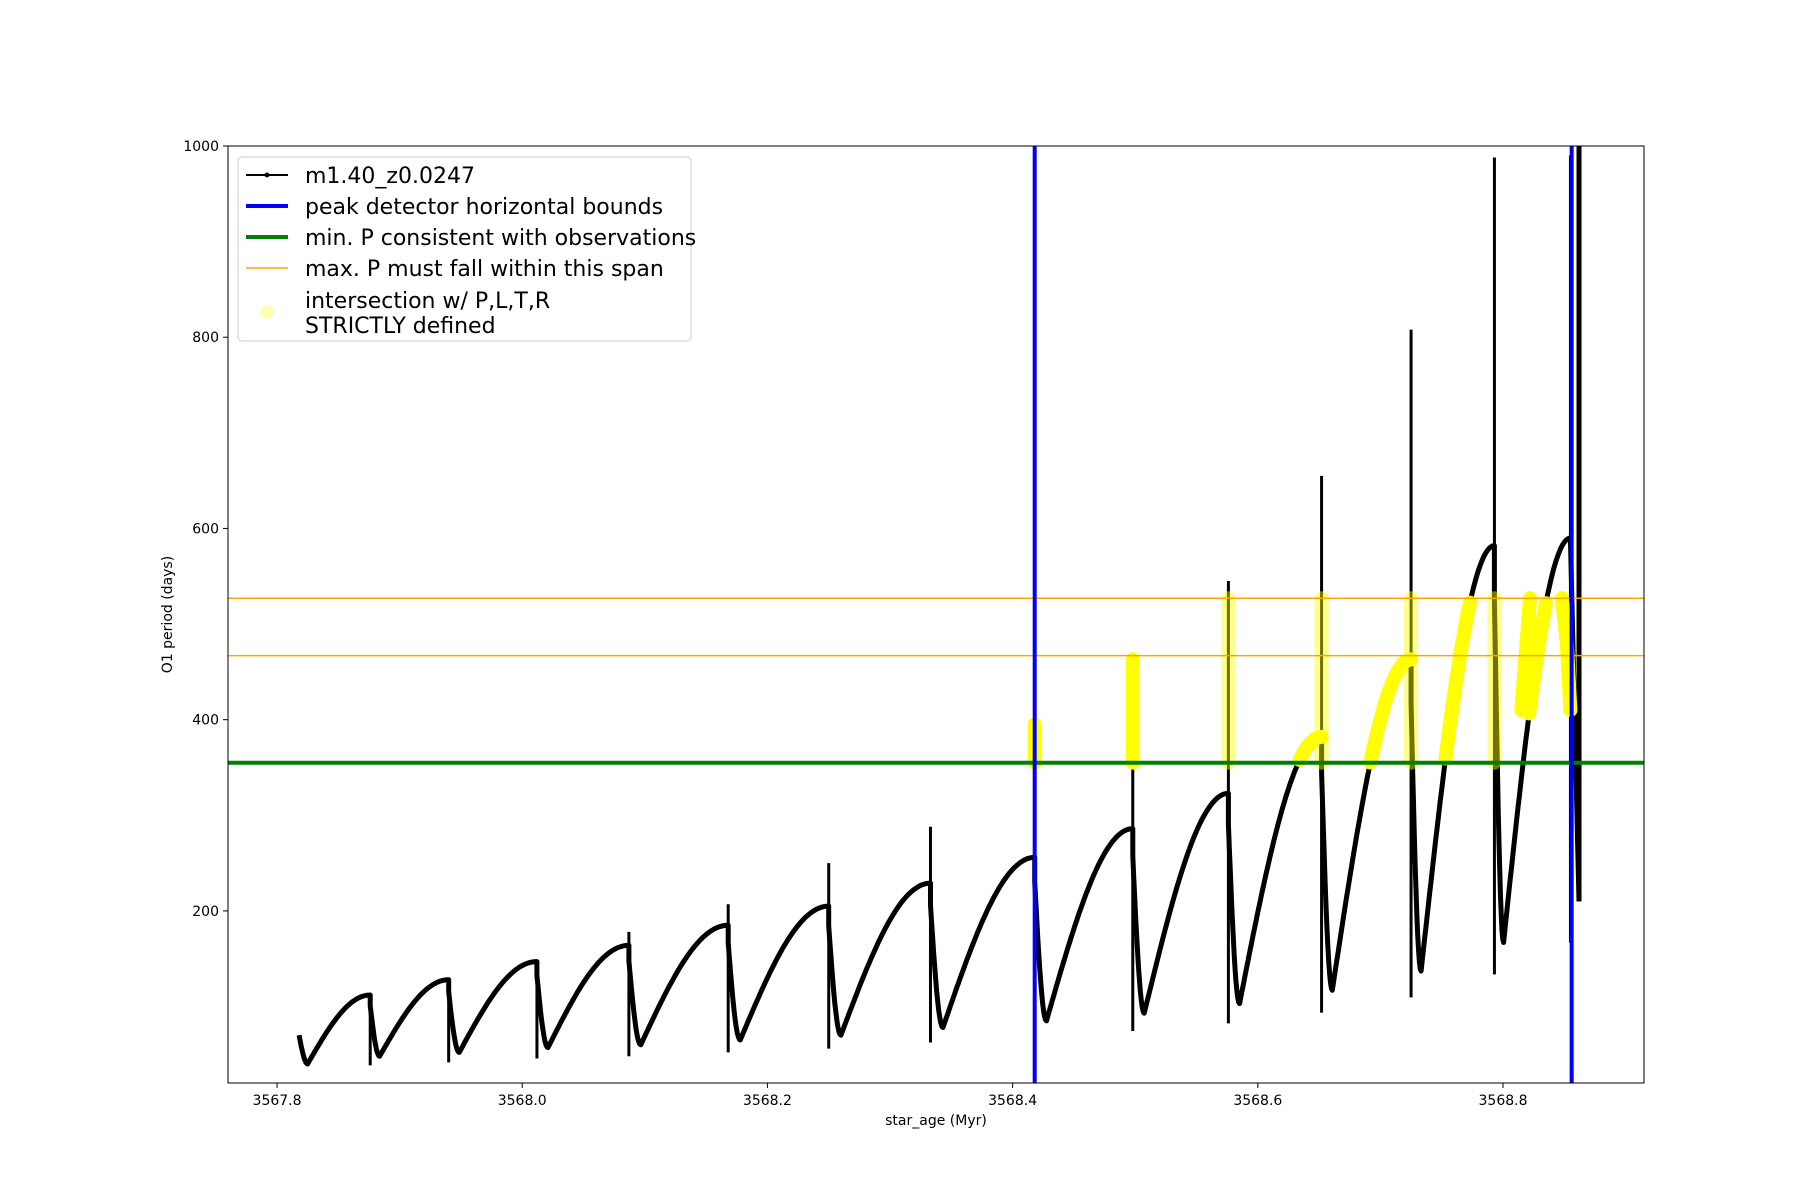 The height and width of the screenshot is (1200, 1800). Describe the element at coordinates (1503, 1101) in the screenshot. I see `x-tick-label-5: 3568.8` at that location.